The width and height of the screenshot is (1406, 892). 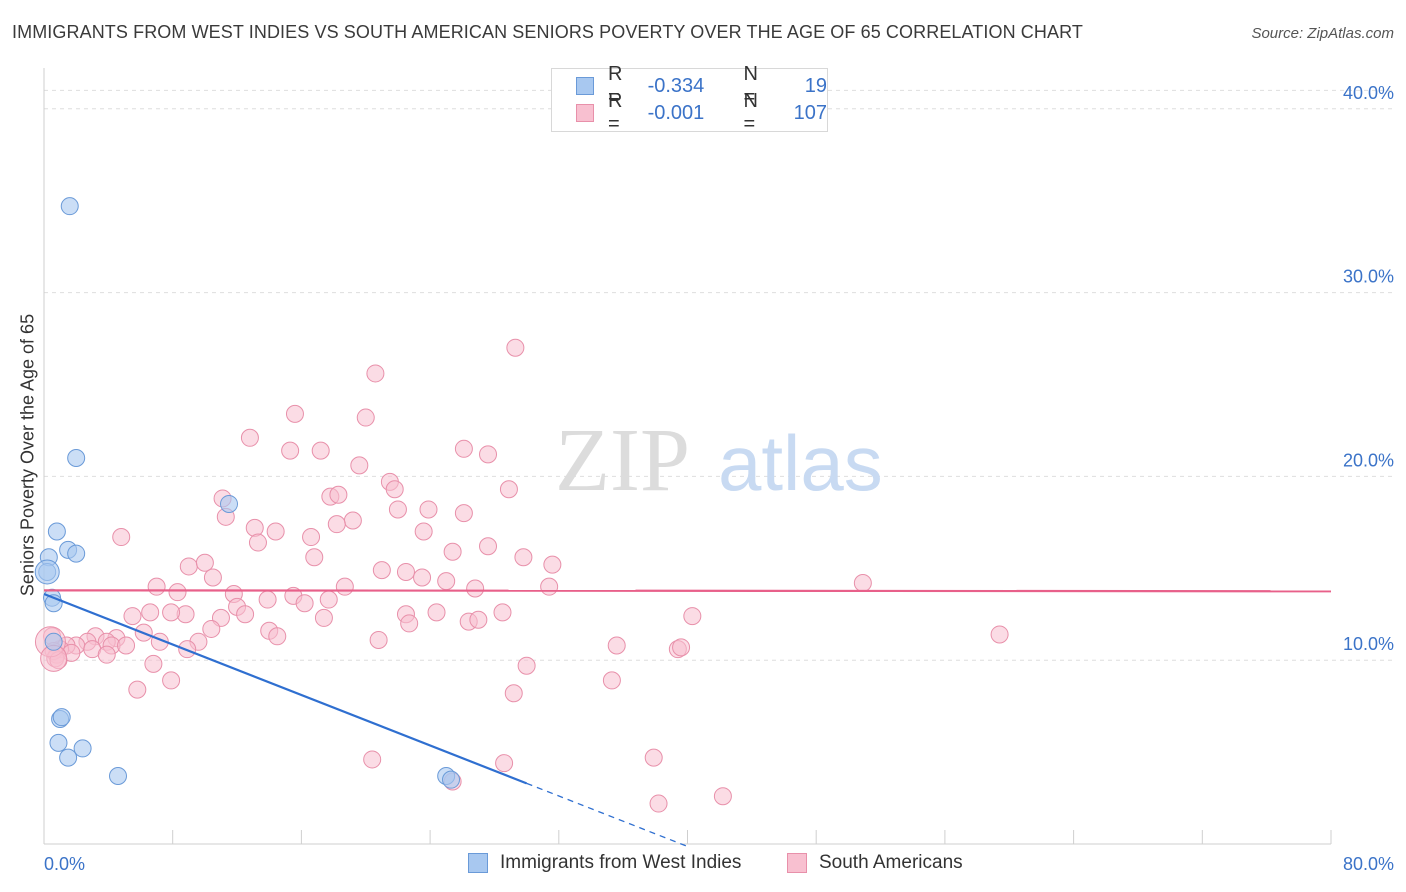 What do you see at coordinates (1368, 460) in the screenshot?
I see `y-tick-label: 20.0%` at bounding box center [1368, 460].